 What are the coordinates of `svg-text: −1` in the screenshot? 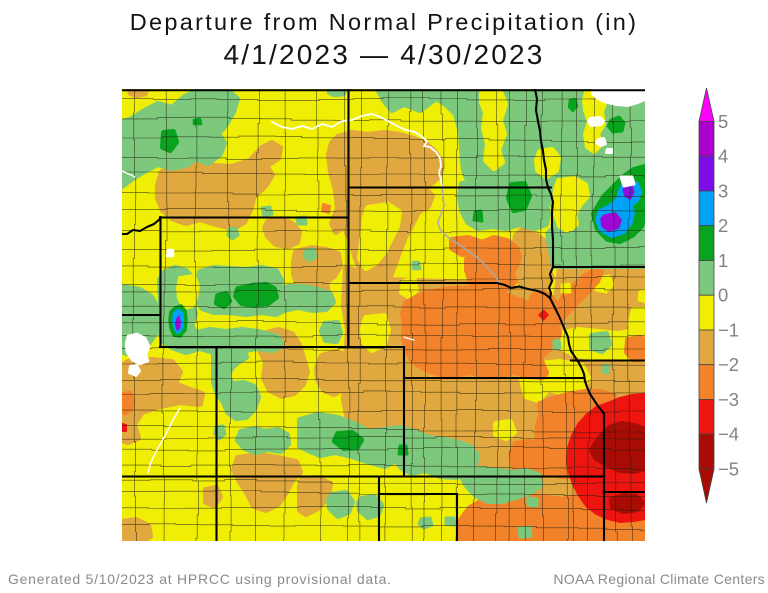 It's located at (728, 330).